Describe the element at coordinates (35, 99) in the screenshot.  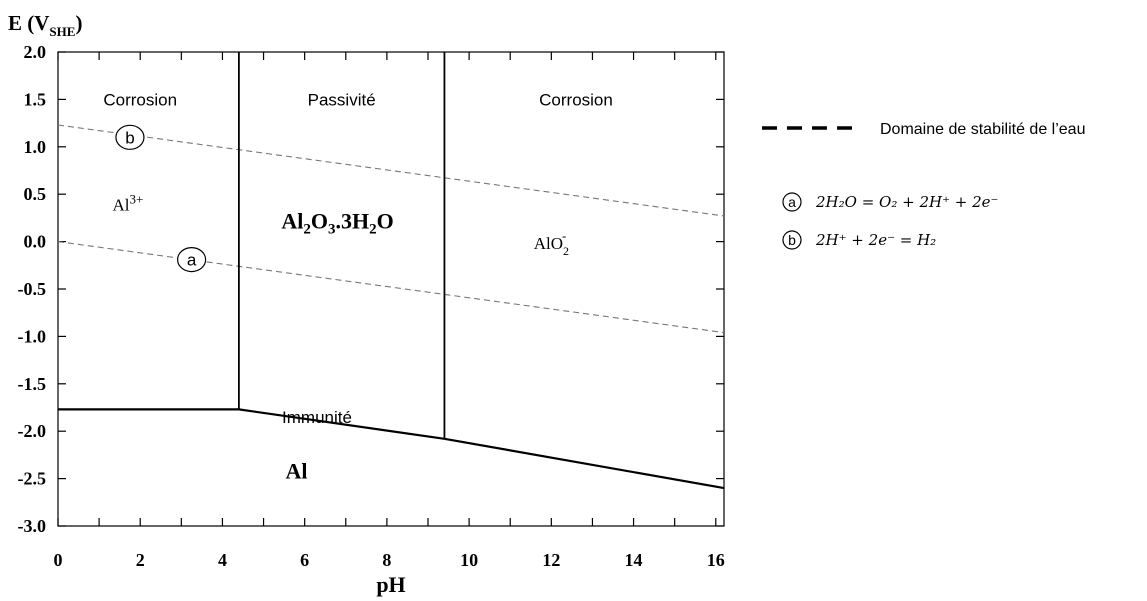
I see `y-tick-label: 1.5` at that location.